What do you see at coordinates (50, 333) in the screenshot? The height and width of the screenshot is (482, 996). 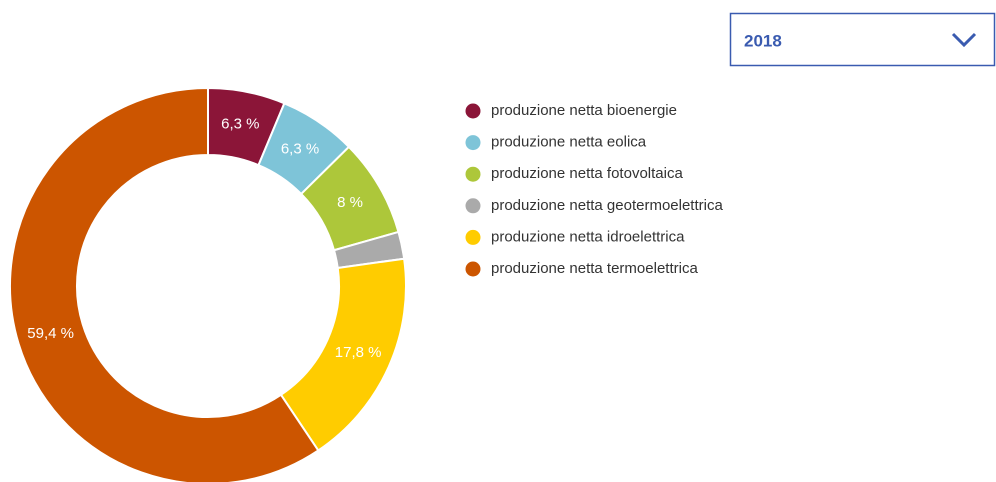 I see `slice-label: 59,4 %` at bounding box center [50, 333].